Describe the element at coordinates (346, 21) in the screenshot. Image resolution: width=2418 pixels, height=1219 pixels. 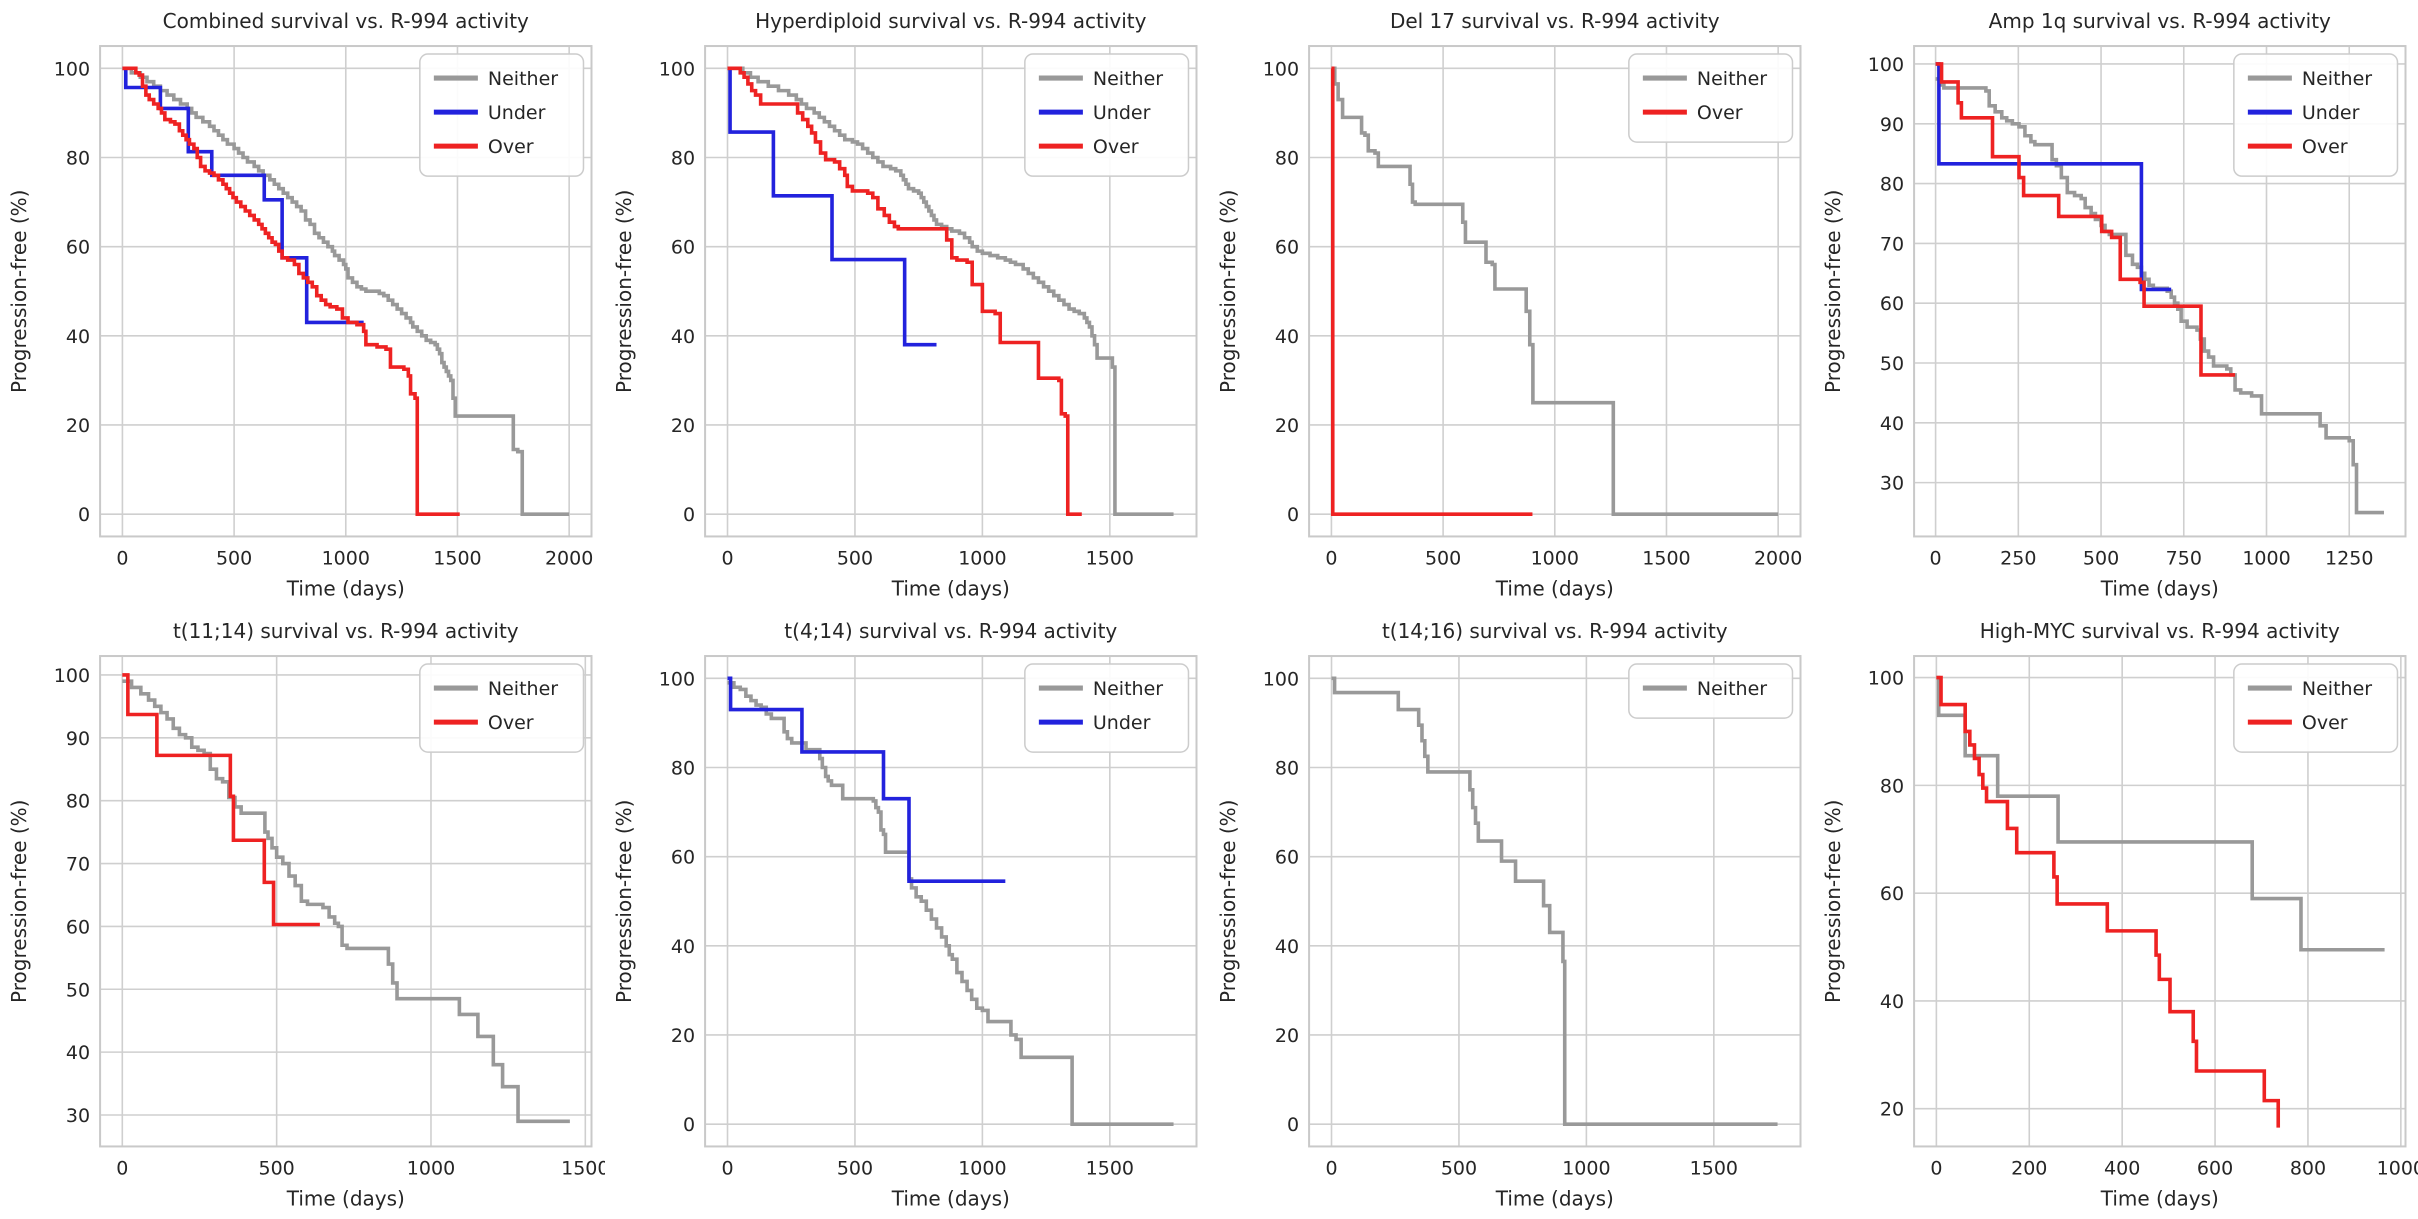
I see `chart-title: Combined survival vs. R-994 activity` at that location.